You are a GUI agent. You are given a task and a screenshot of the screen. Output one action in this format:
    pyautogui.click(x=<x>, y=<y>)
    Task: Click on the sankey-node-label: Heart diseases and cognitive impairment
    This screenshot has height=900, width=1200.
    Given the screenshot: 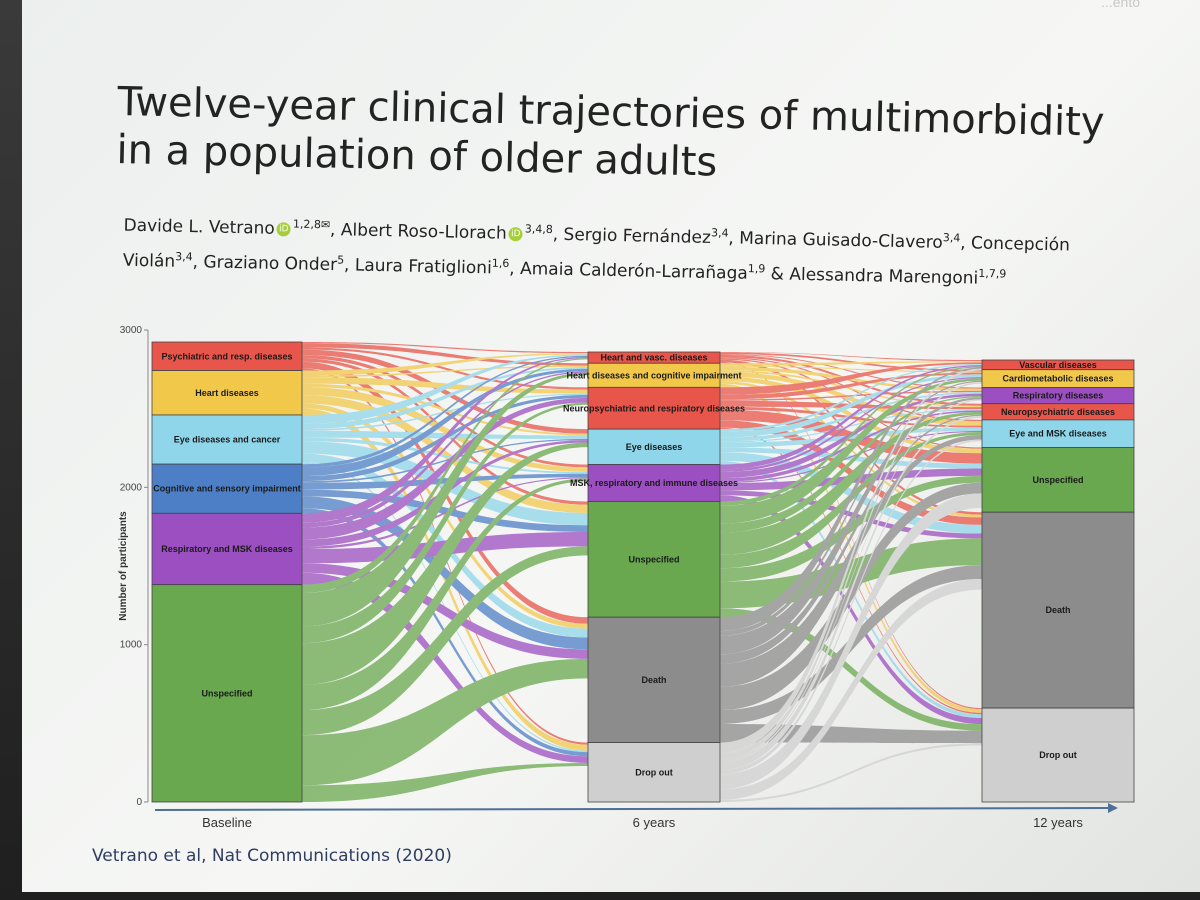 What is the action you would take?
    pyautogui.click(x=653, y=375)
    